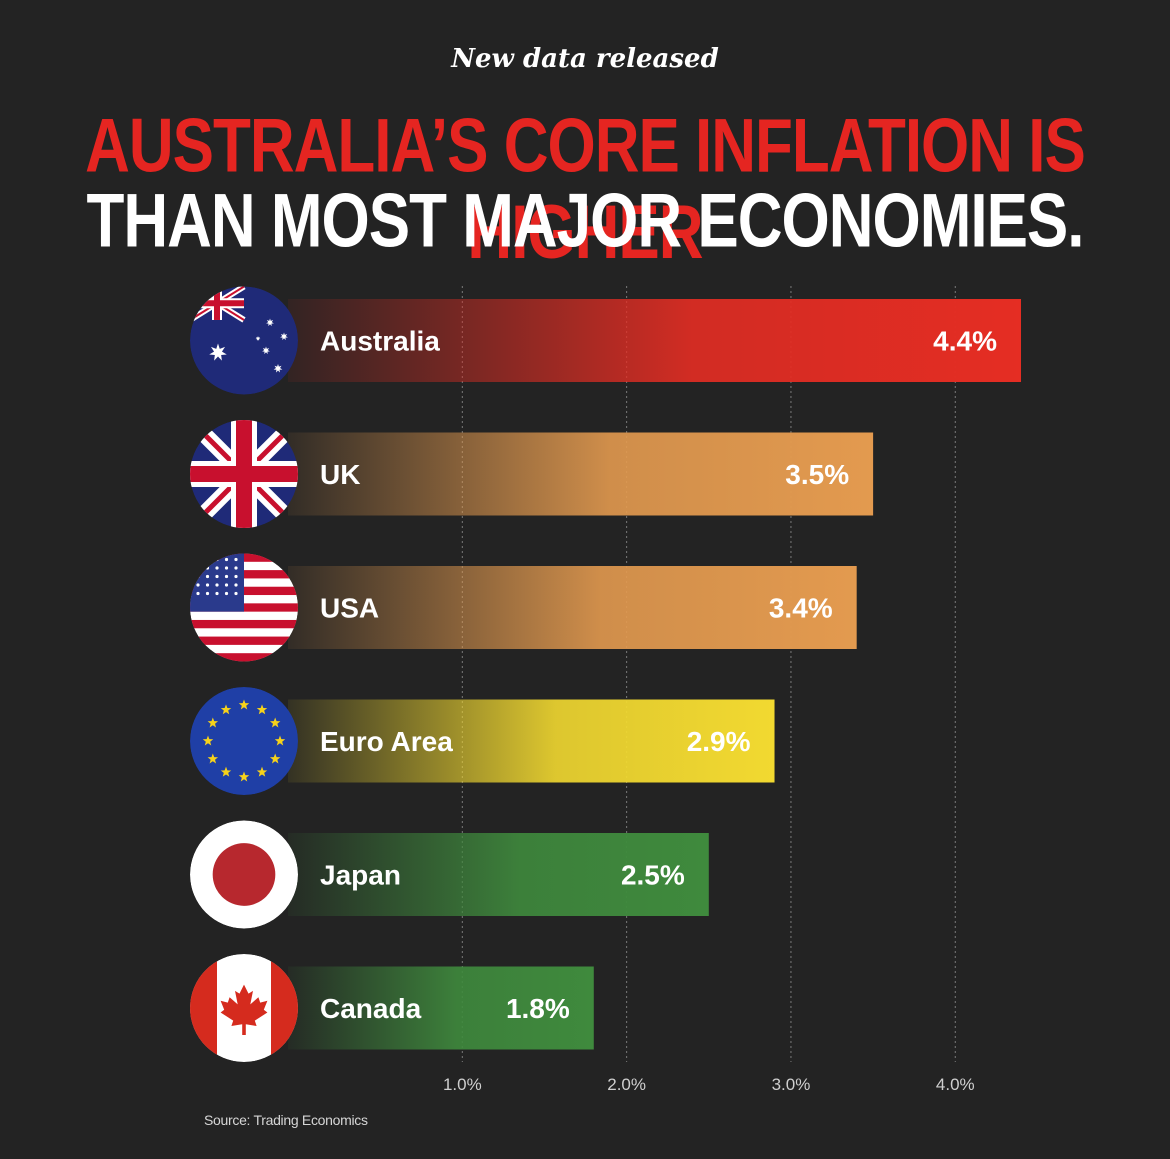 This screenshot has width=1170, height=1159. Describe the element at coordinates (244, 474) in the screenshot. I see `uk-flag-icon` at that location.